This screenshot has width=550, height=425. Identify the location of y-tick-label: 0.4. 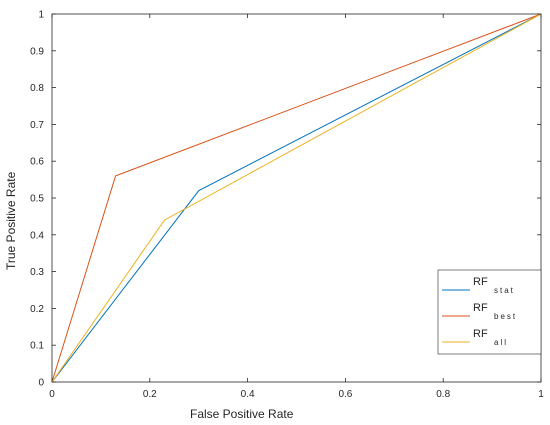
(37, 235).